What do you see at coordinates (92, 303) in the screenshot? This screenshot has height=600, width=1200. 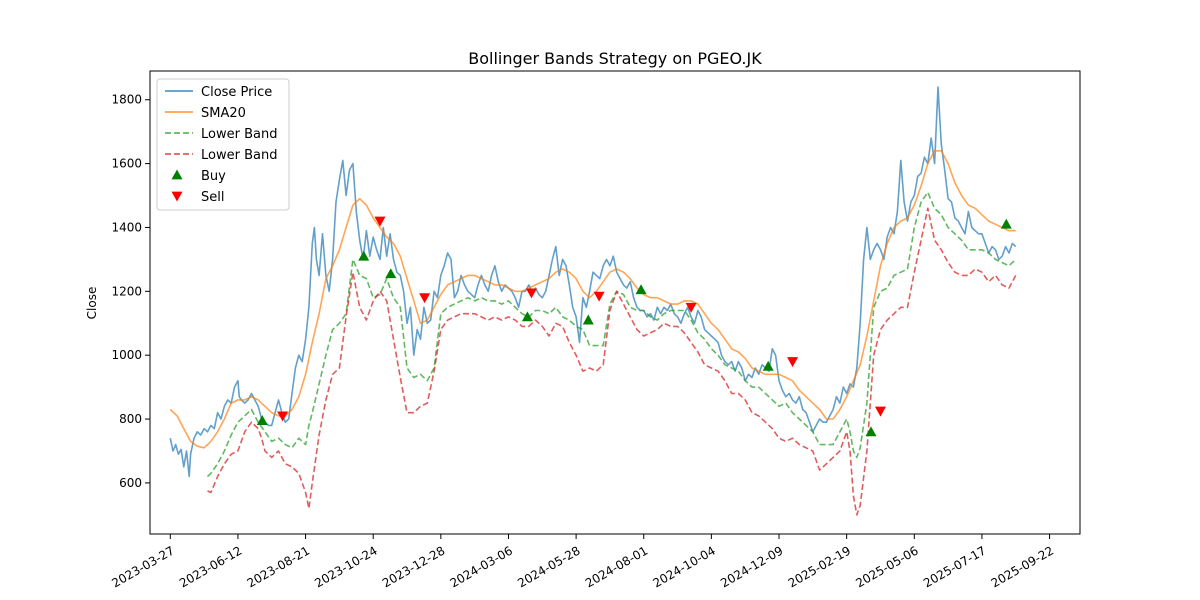 I see `y-axis-label: Close` at bounding box center [92, 303].